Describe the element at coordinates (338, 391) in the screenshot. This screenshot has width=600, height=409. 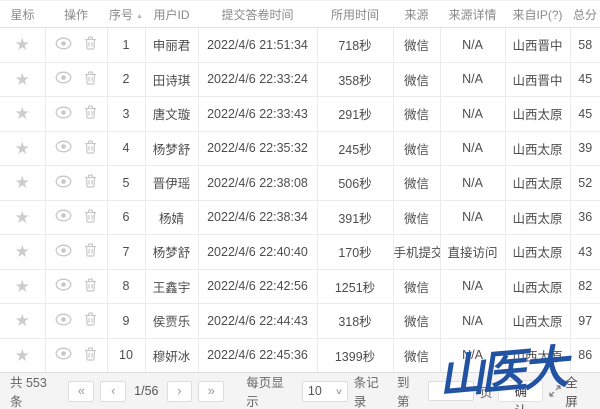
I see `chevron-down-icon: ∨` at that location.